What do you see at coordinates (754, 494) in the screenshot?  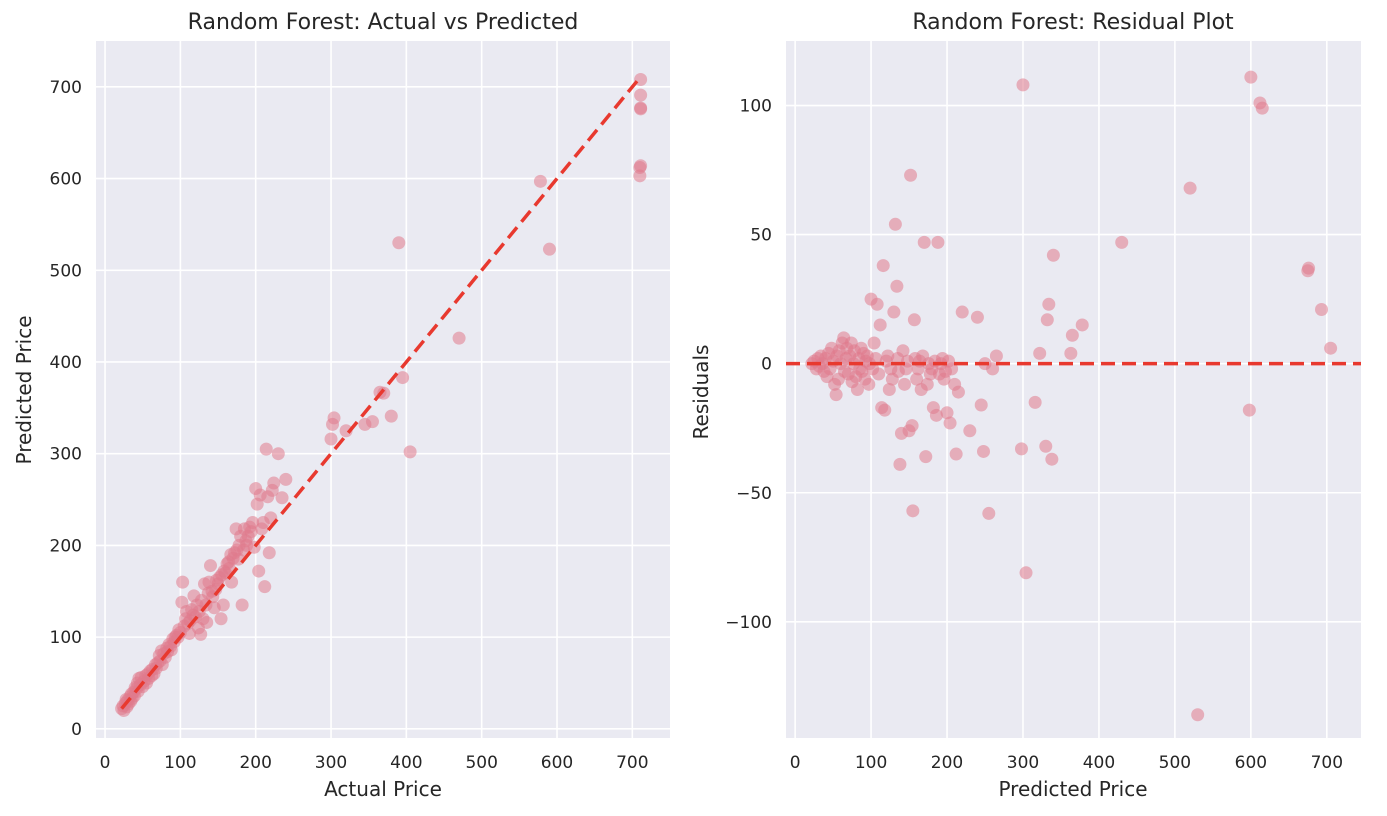 I see `y-tick-label: −50` at bounding box center [754, 494].